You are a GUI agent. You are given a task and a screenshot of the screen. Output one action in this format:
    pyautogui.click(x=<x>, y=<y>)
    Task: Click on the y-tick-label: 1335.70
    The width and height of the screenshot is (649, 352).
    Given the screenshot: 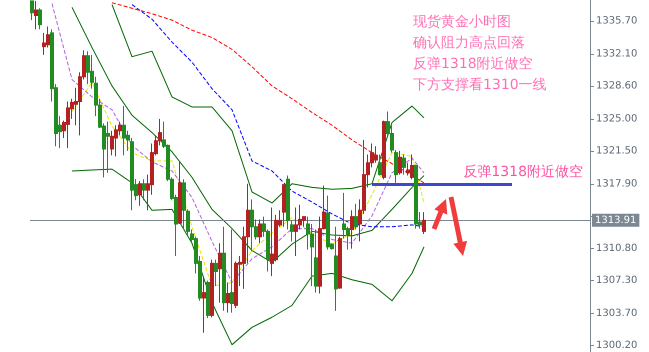 What is the action you would take?
    pyautogui.click(x=617, y=21)
    